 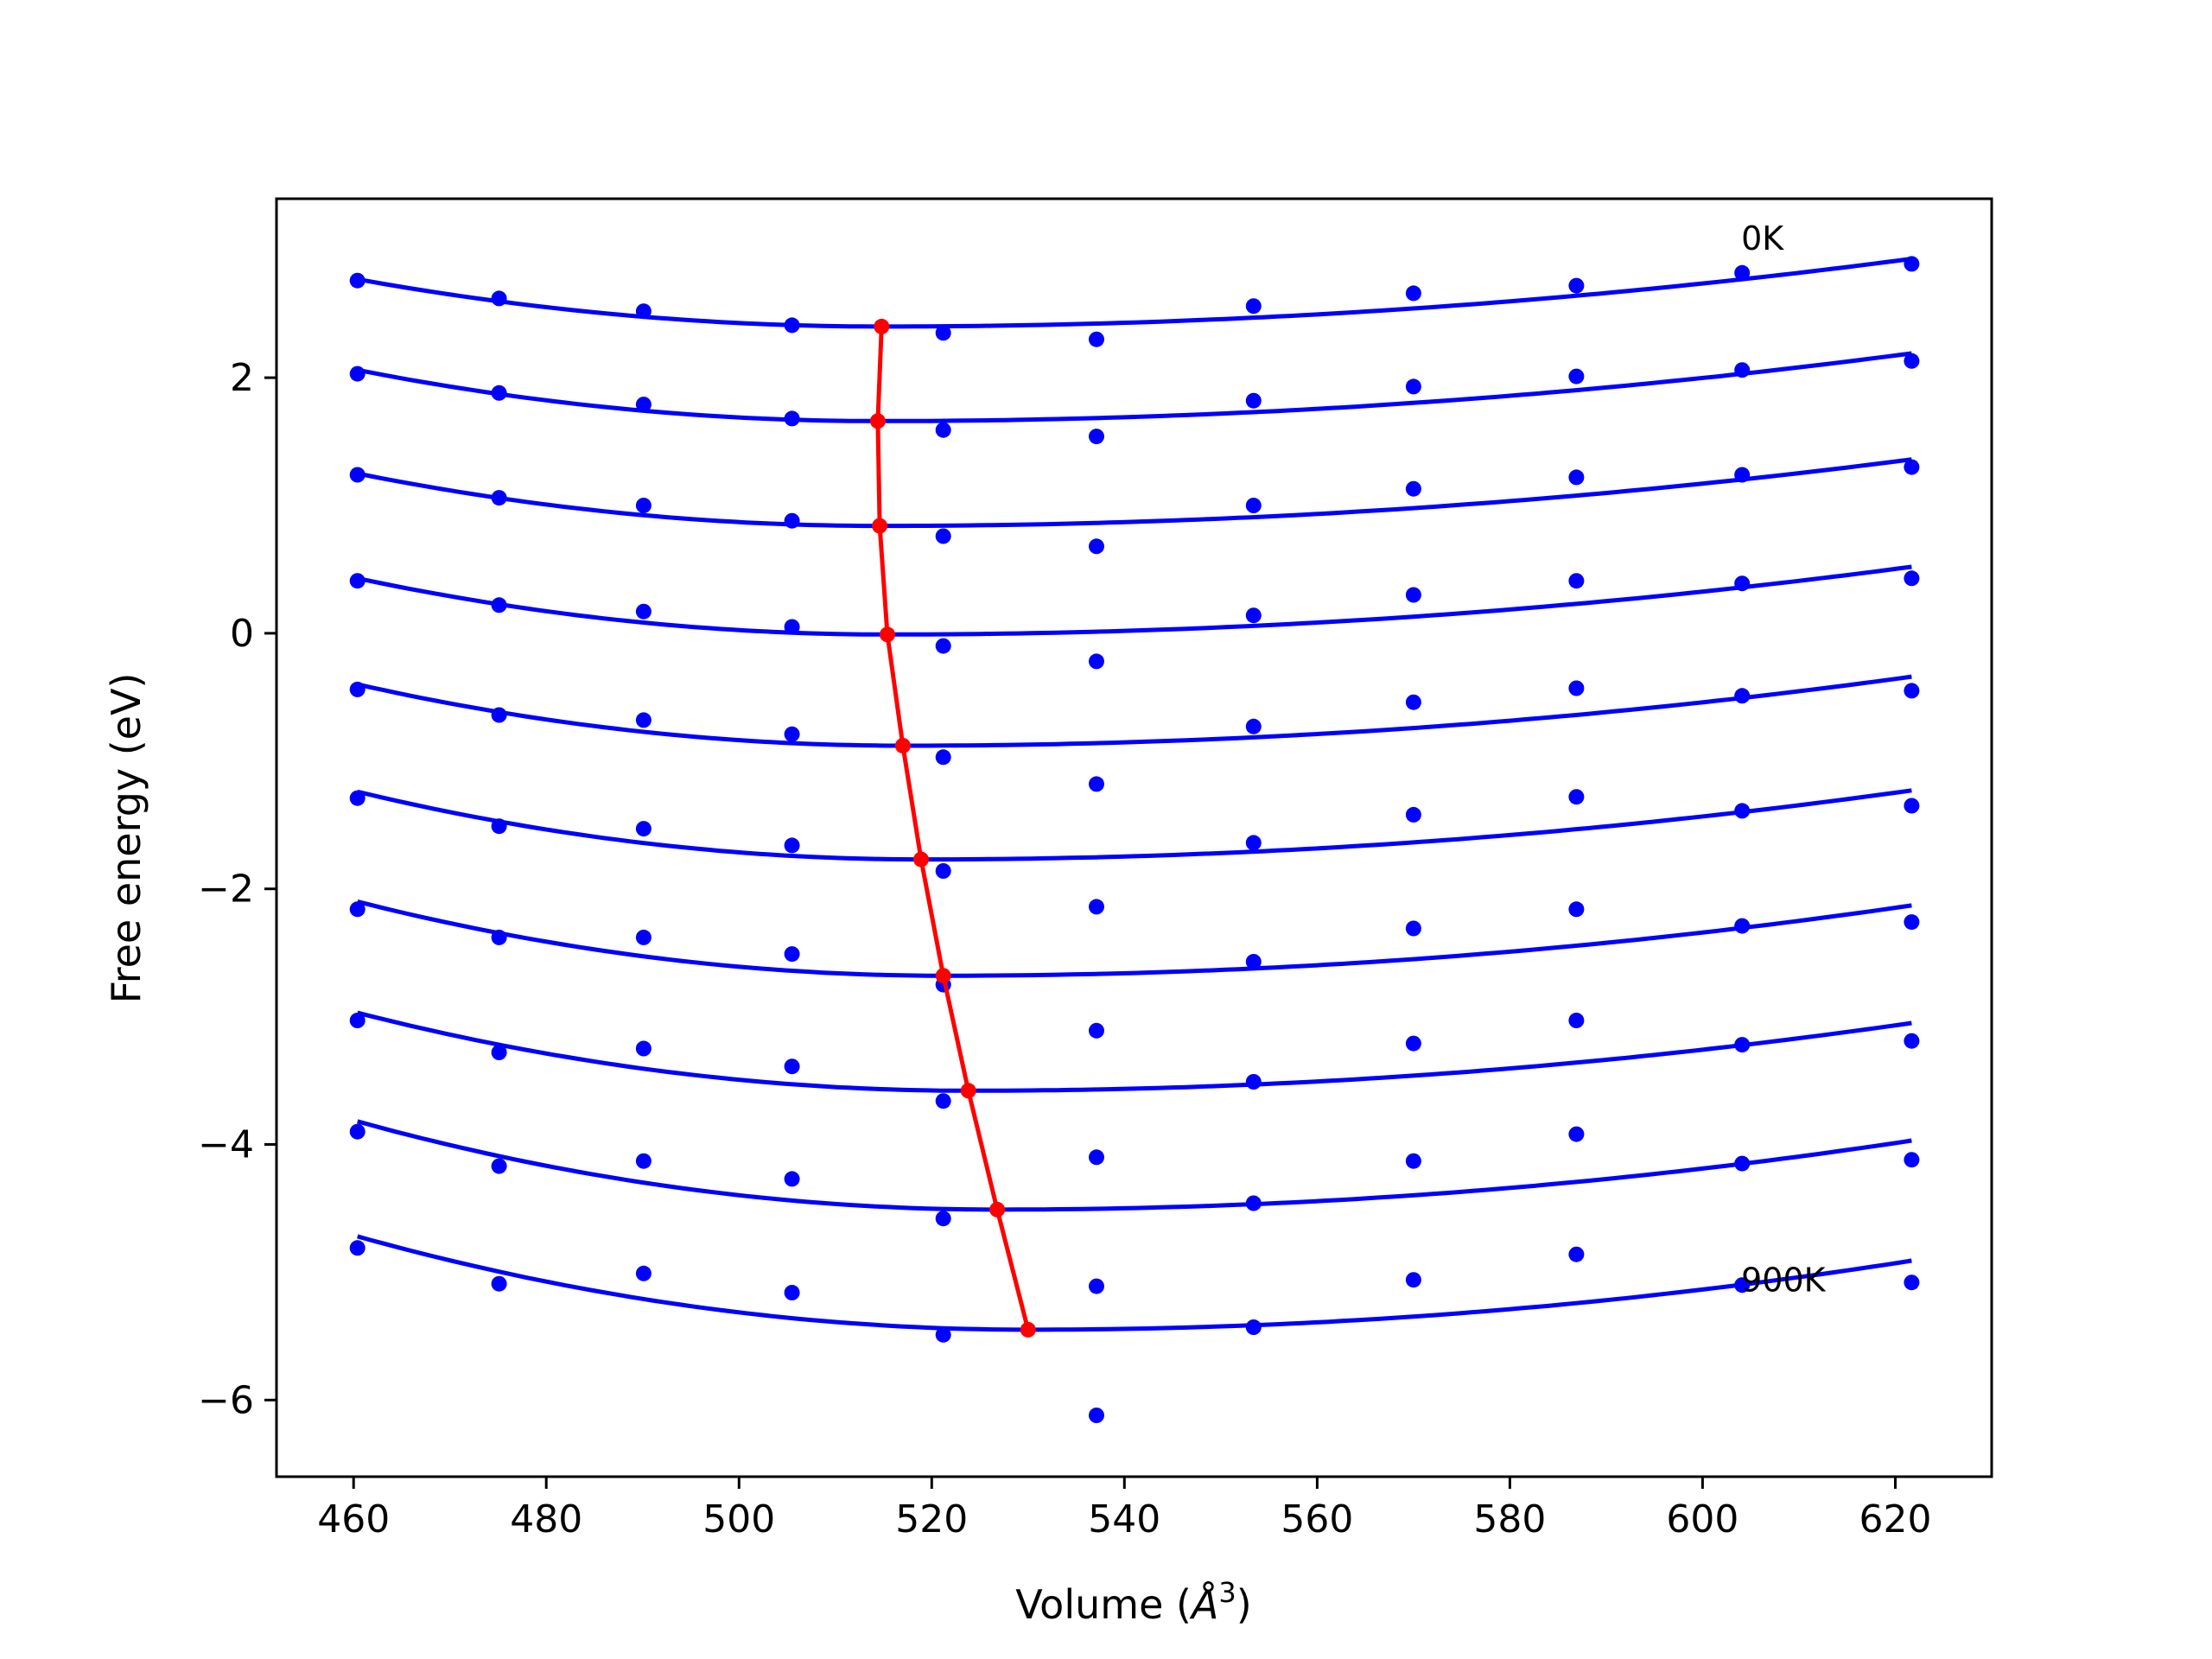 What do you see at coordinates (1203, 1604) in the screenshot?
I see `x-axis-unit-letter: Å` at bounding box center [1203, 1604].